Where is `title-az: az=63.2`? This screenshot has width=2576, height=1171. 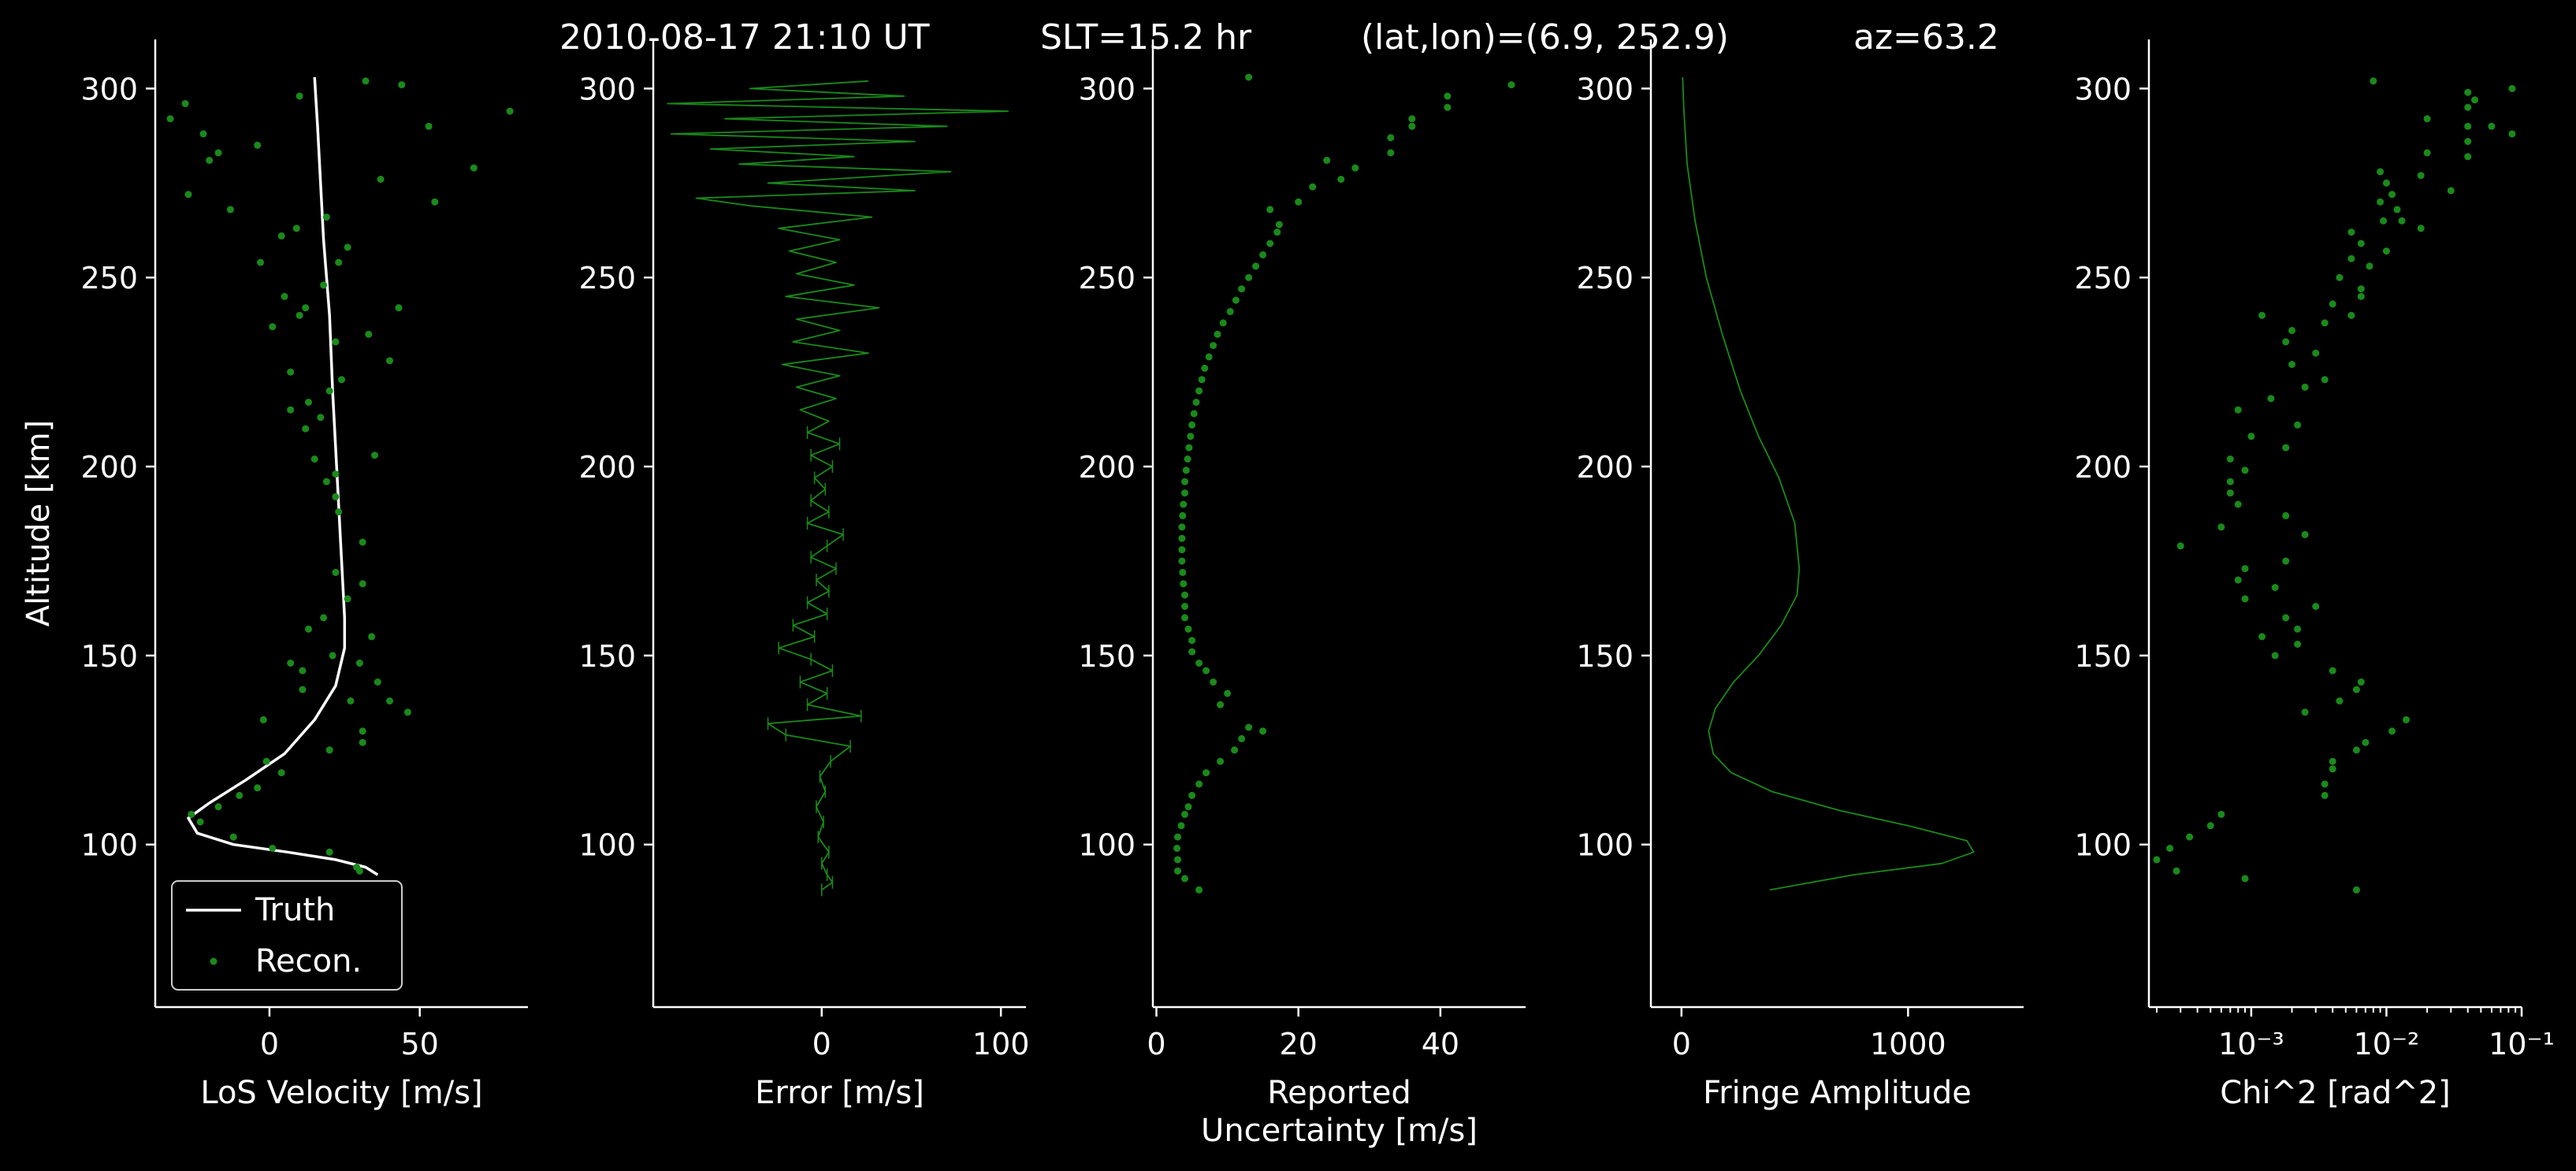
title-az: az=63.2 is located at coordinates (1926, 37).